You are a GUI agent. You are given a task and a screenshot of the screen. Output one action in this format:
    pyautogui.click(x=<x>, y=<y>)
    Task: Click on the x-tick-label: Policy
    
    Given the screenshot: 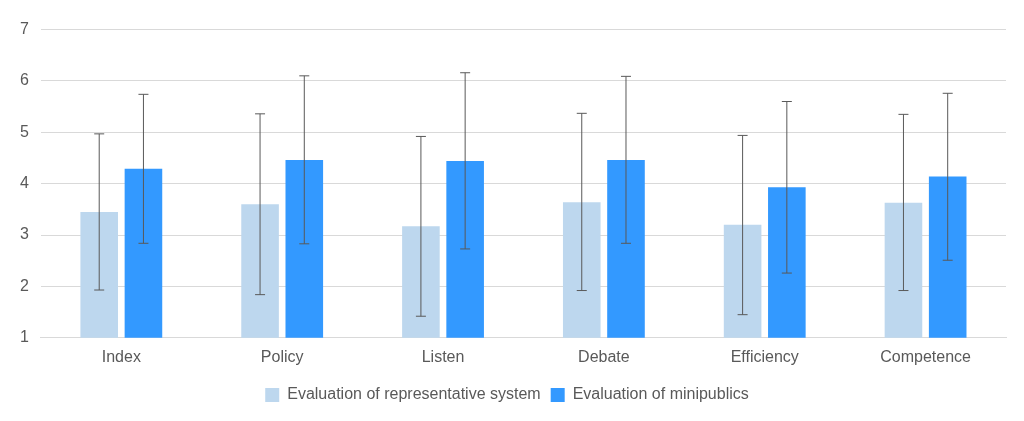 What is the action you would take?
    pyautogui.click(x=282, y=356)
    